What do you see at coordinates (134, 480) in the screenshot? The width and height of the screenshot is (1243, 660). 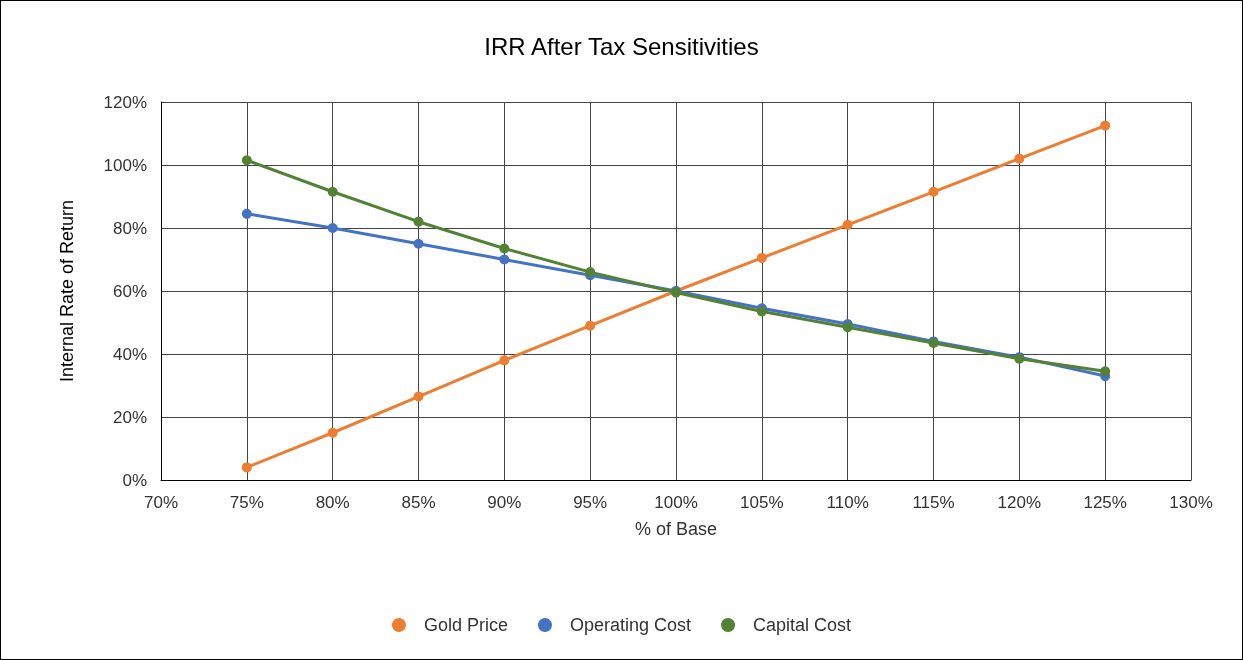 I see `y-tick-label: 0%` at bounding box center [134, 480].